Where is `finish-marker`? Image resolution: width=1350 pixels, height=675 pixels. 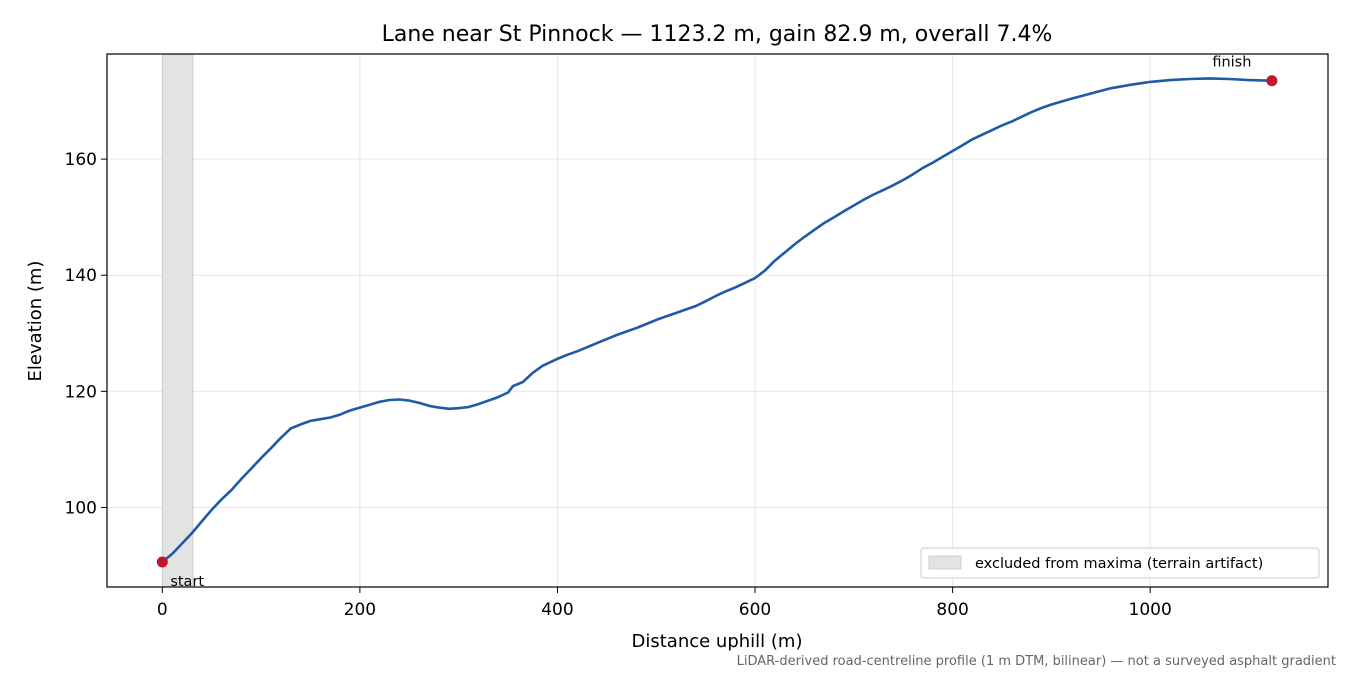 finish-marker is located at coordinates (1272, 81).